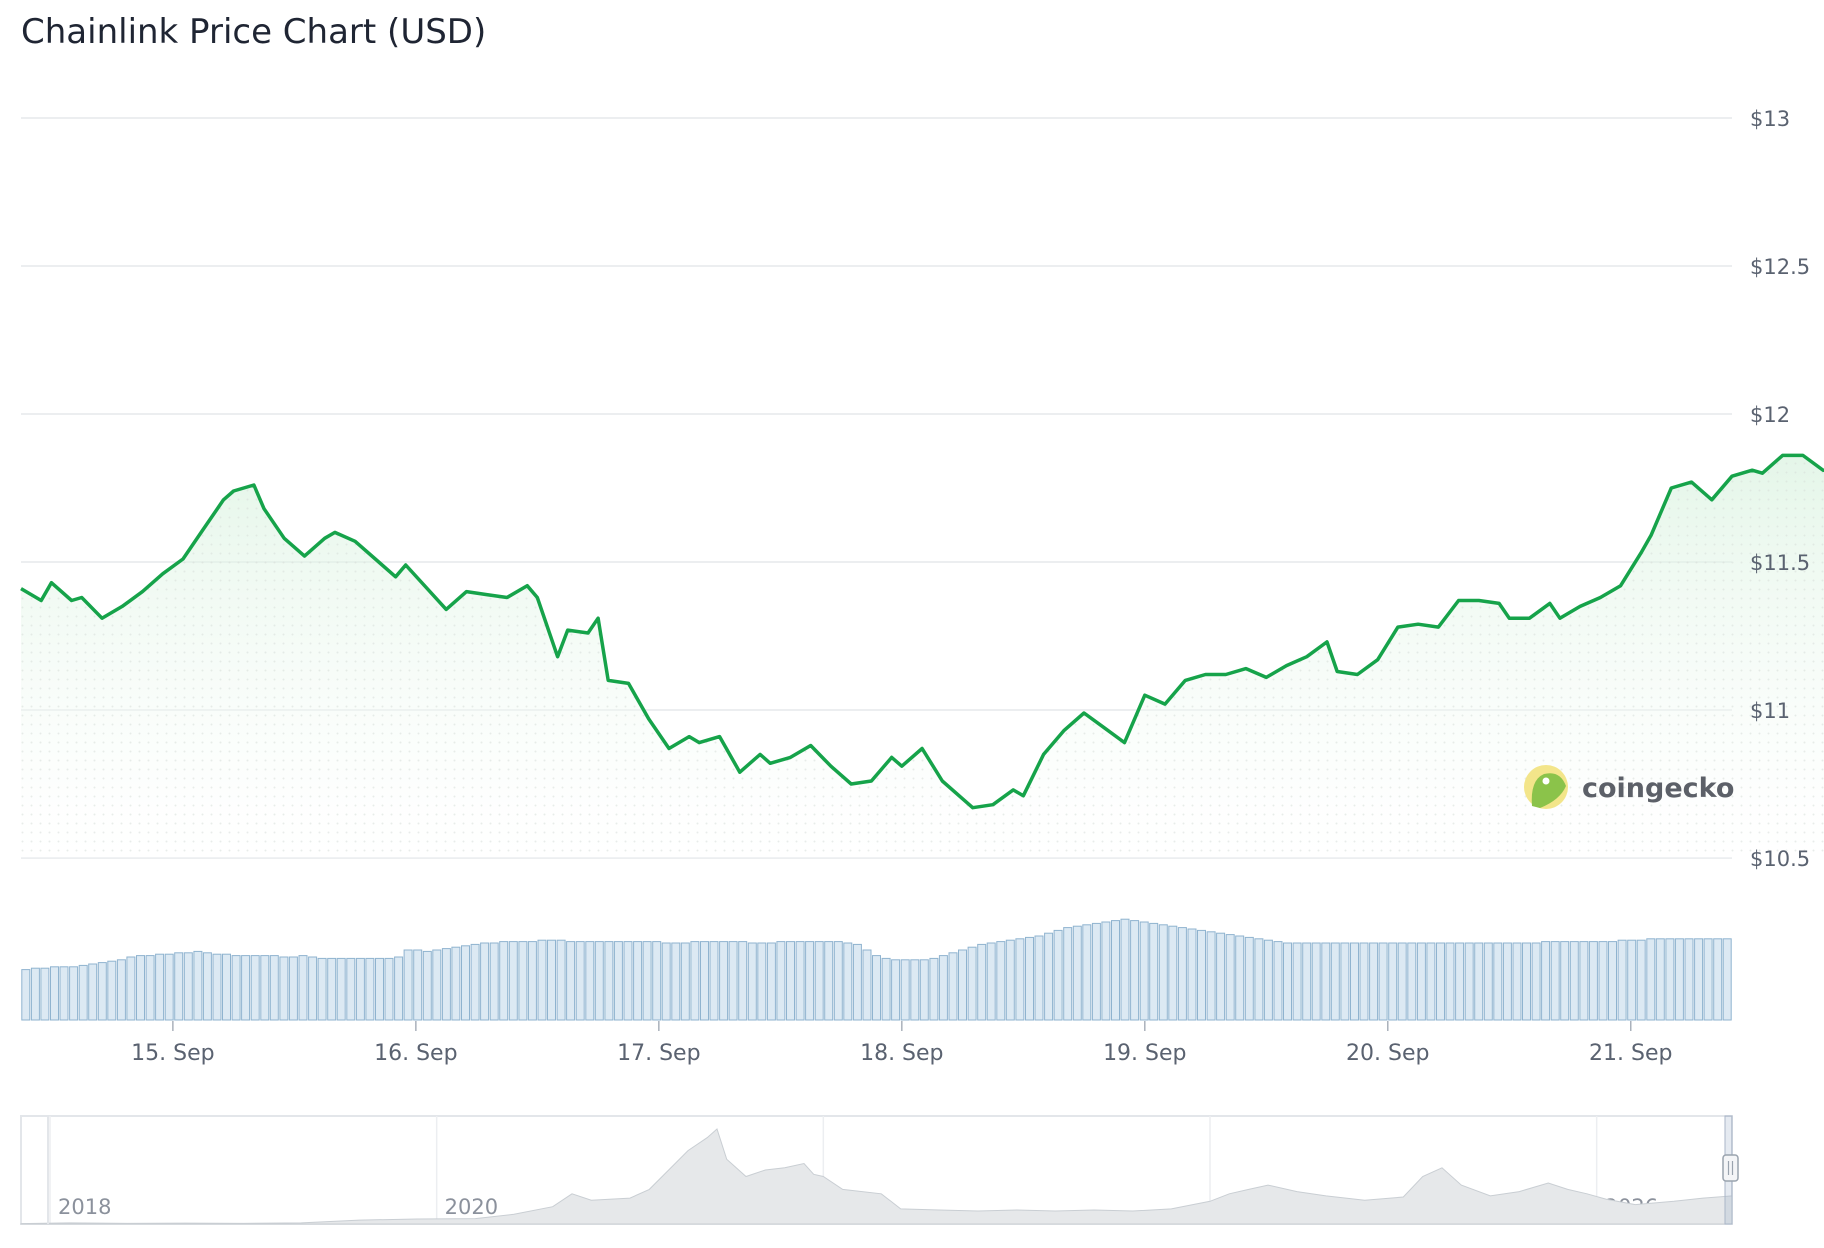 The height and width of the screenshot is (1248, 1824). Describe the element at coordinates (1144, 1053) in the screenshot. I see `x-tick-label: 19. Sep` at that location.